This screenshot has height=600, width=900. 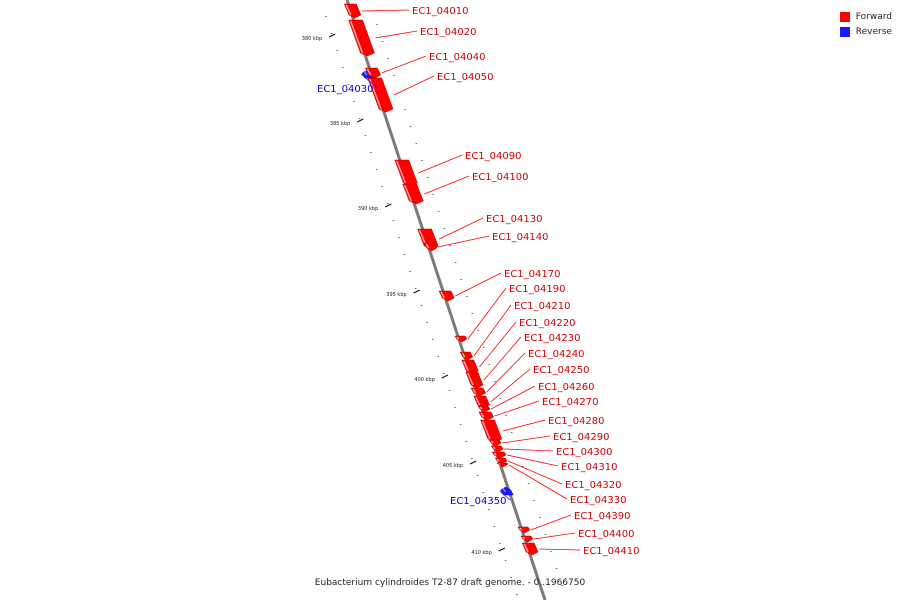 I want to click on legend-reverse-label: Reverse, so click(x=873, y=31).